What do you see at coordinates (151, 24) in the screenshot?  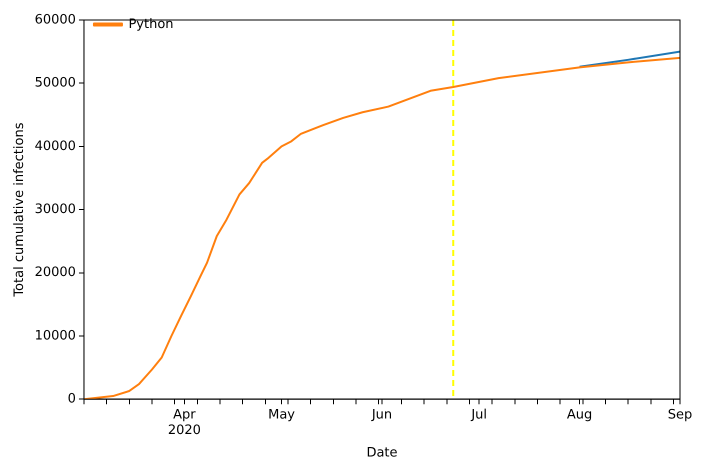 I see `legend-label: Python` at bounding box center [151, 24].